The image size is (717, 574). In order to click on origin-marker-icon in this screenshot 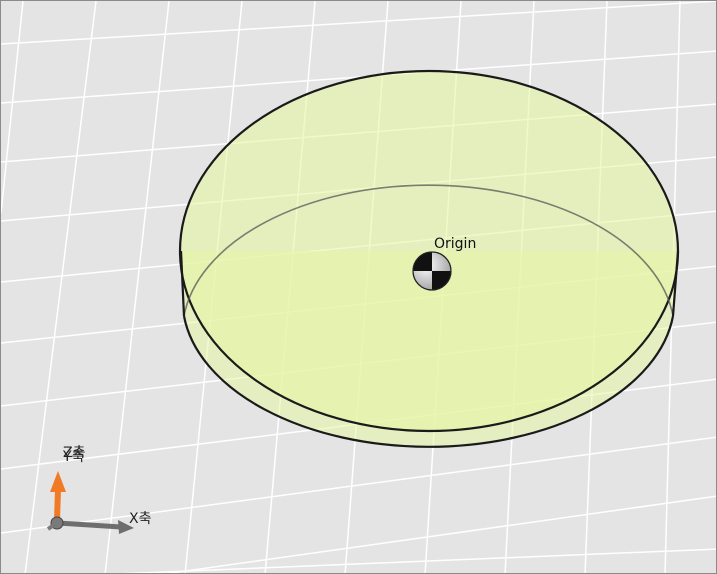, I will do `click(432, 271)`.